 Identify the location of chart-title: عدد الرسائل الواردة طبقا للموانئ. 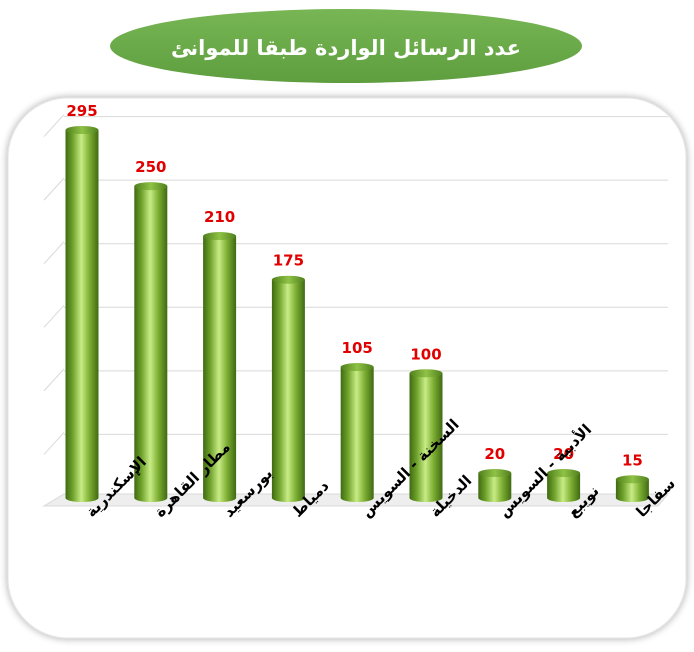
(346, 48).